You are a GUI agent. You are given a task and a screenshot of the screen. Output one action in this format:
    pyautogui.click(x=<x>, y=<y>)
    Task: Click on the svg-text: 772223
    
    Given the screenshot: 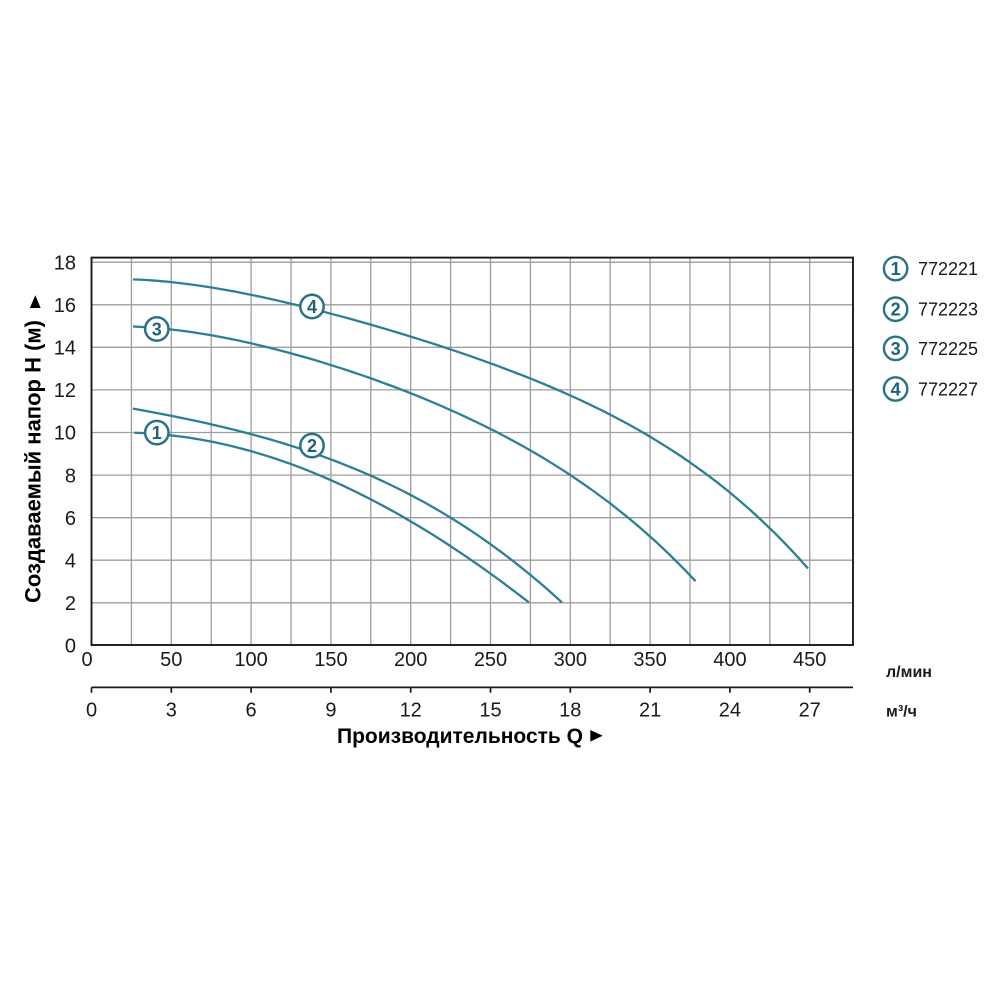 What is the action you would take?
    pyautogui.click(x=948, y=310)
    